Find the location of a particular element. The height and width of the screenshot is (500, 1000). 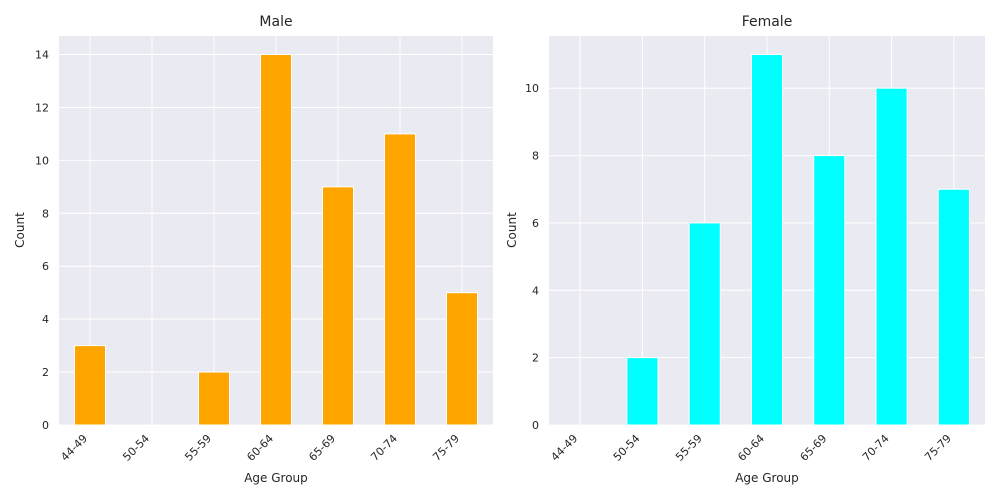

female-x-tick-label: 44-49 is located at coordinates (564, 448).